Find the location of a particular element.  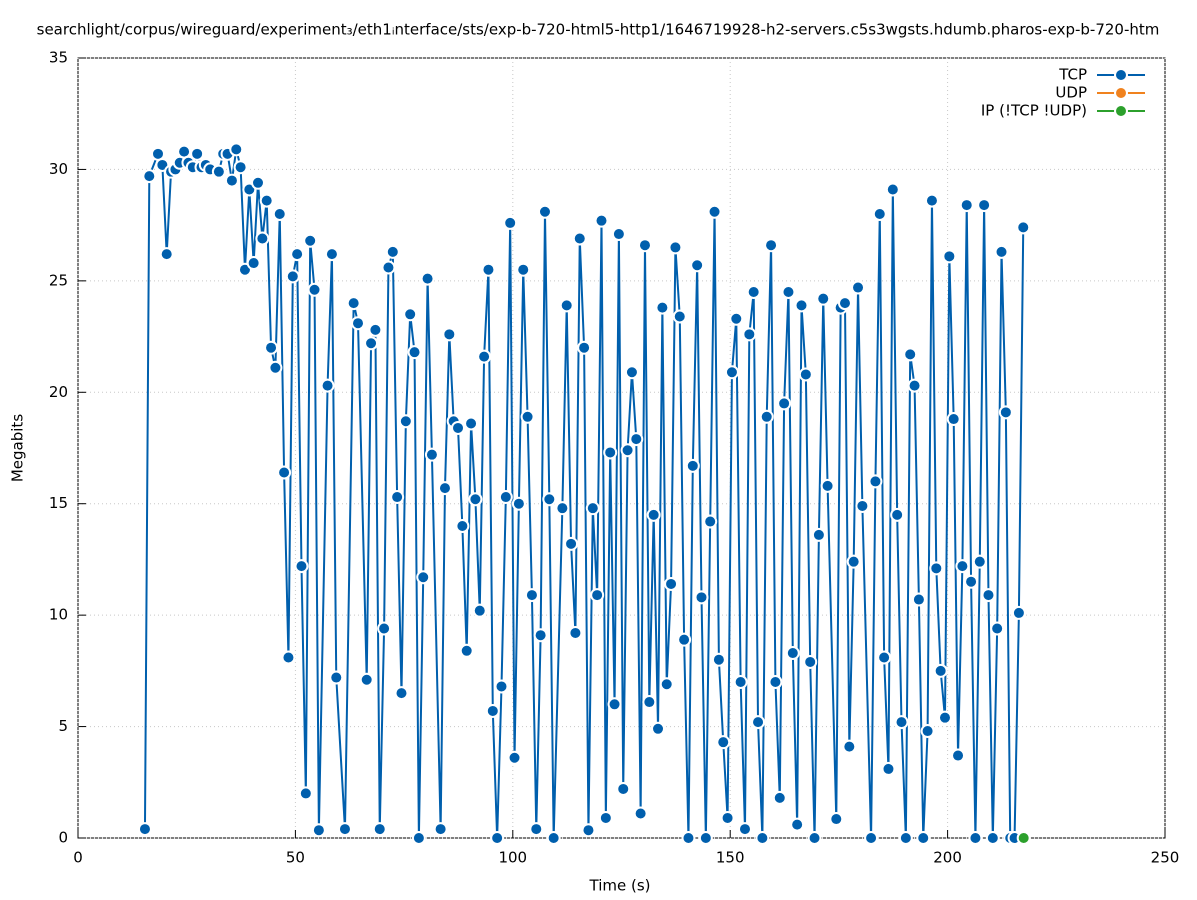

x-tick-label: 100 is located at coordinates (512, 858).